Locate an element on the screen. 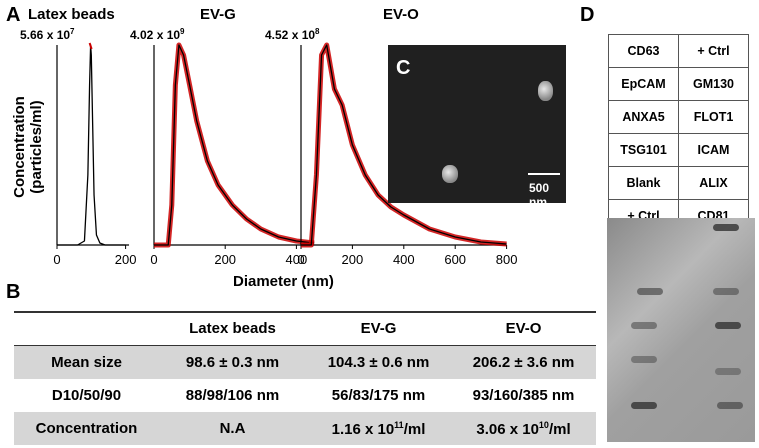 The width and height of the screenshot is (759, 448). table-header-row: Latex beads EV-G EV-O is located at coordinates (305, 329).